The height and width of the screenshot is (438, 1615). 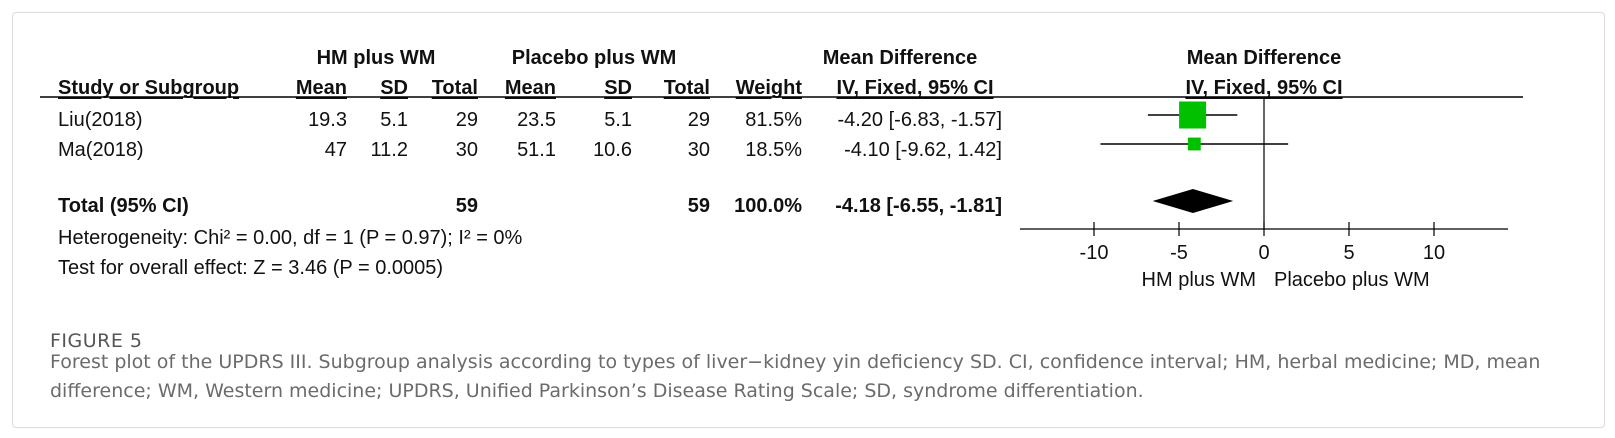 What do you see at coordinates (698, 120) in the screenshot?
I see `study-n2: 29` at bounding box center [698, 120].